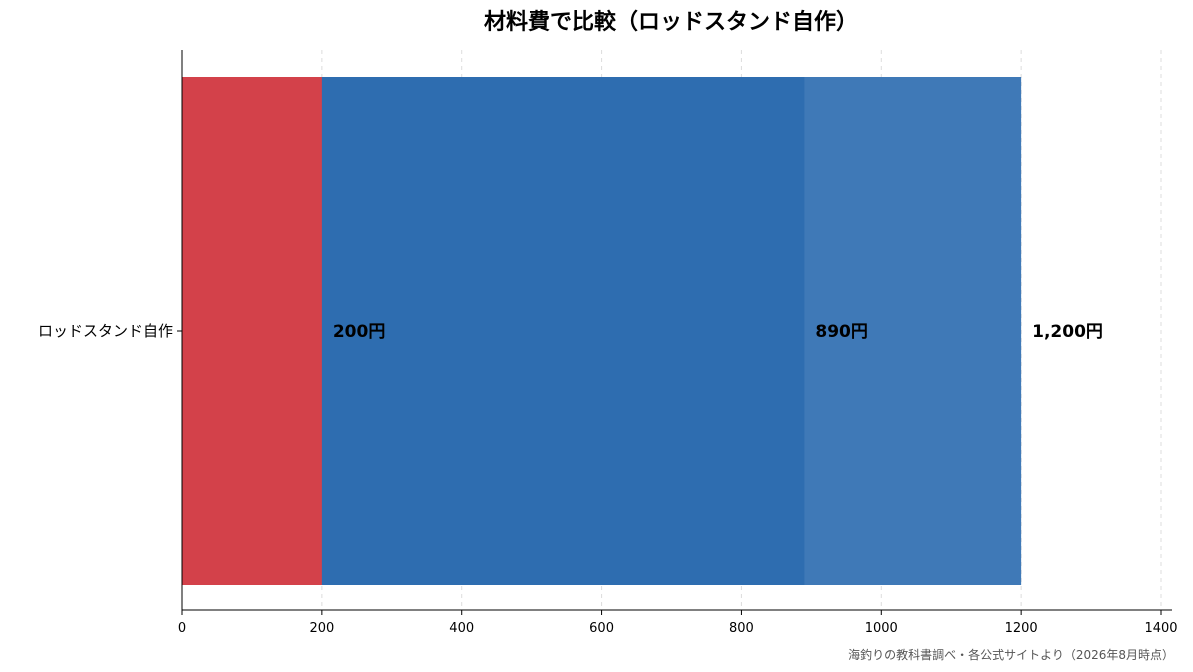 The height and width of the screenshot is (672, 1193). I want to click on data-label-890: 890円, so click(841, 332).